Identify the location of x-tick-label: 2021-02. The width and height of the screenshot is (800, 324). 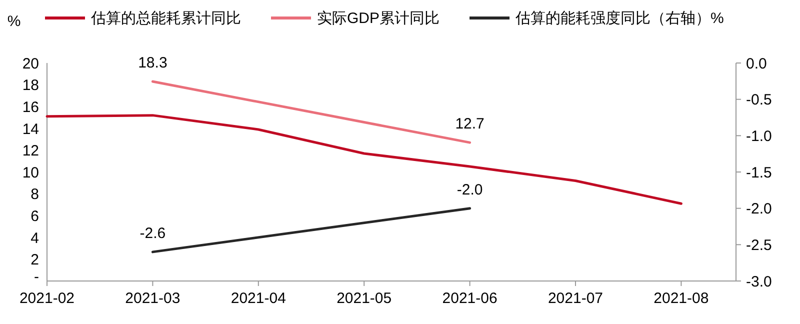
(47, 298).